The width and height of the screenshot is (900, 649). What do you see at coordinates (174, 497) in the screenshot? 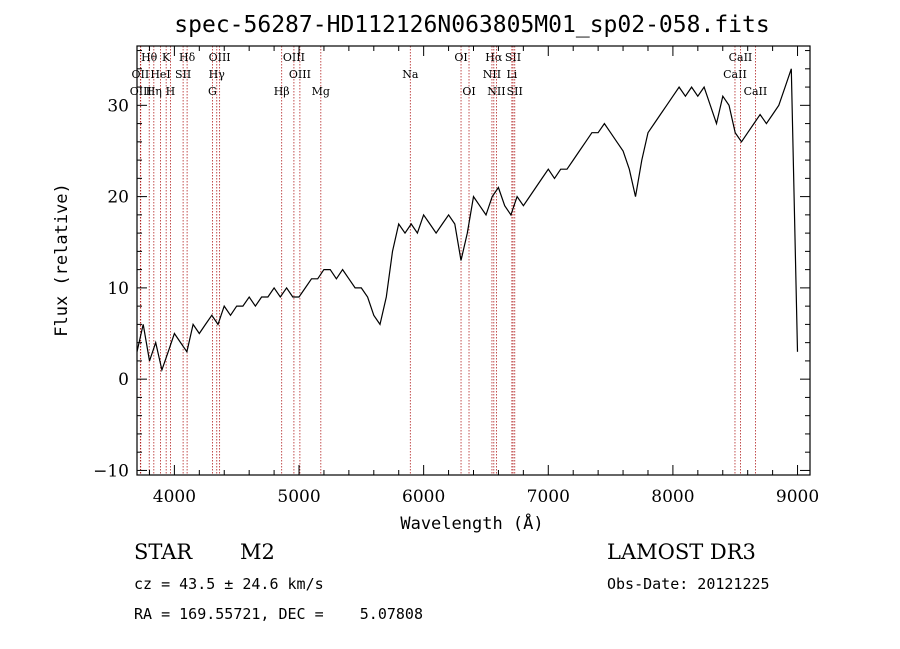
I see `x-tick-label: 4000` at bounding box center [174, 497].